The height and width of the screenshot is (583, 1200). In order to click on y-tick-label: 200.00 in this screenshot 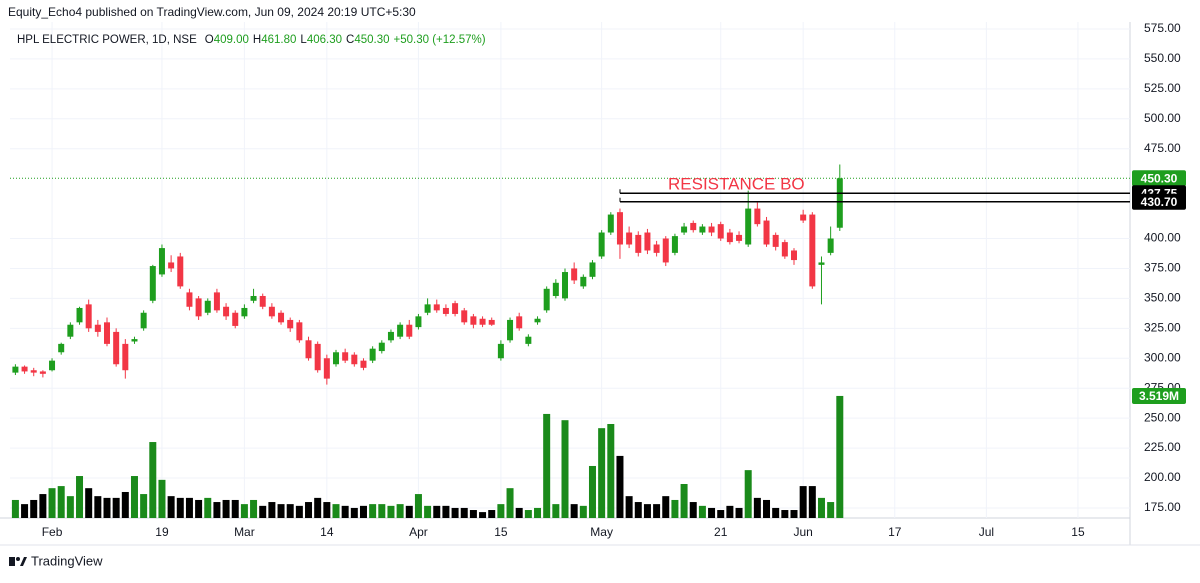, I will do `click(1162, 477)`.